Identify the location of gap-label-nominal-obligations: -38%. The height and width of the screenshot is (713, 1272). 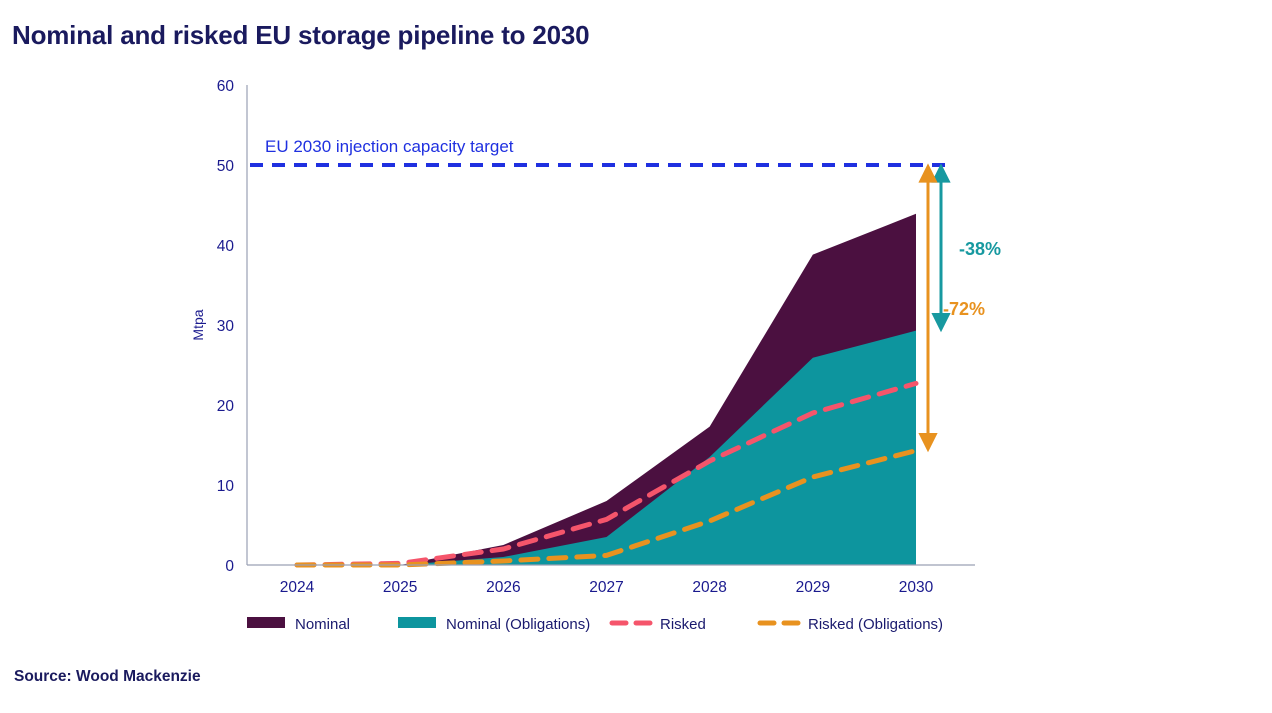
(980, 249).